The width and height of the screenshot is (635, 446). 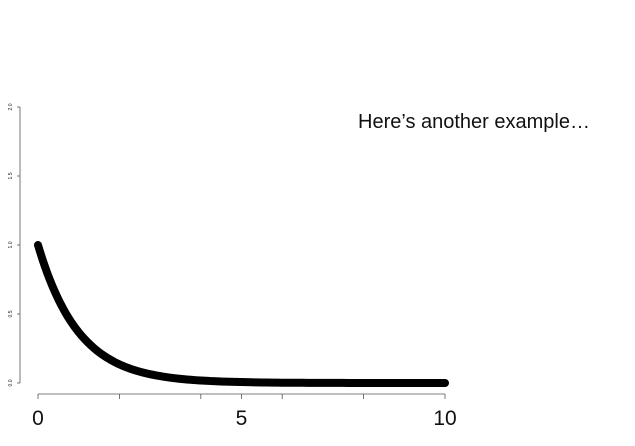 I want to click on y-axis-ticks: 0.0 0.5 1.0 1.5 2.0, so click(x=14, y=244).